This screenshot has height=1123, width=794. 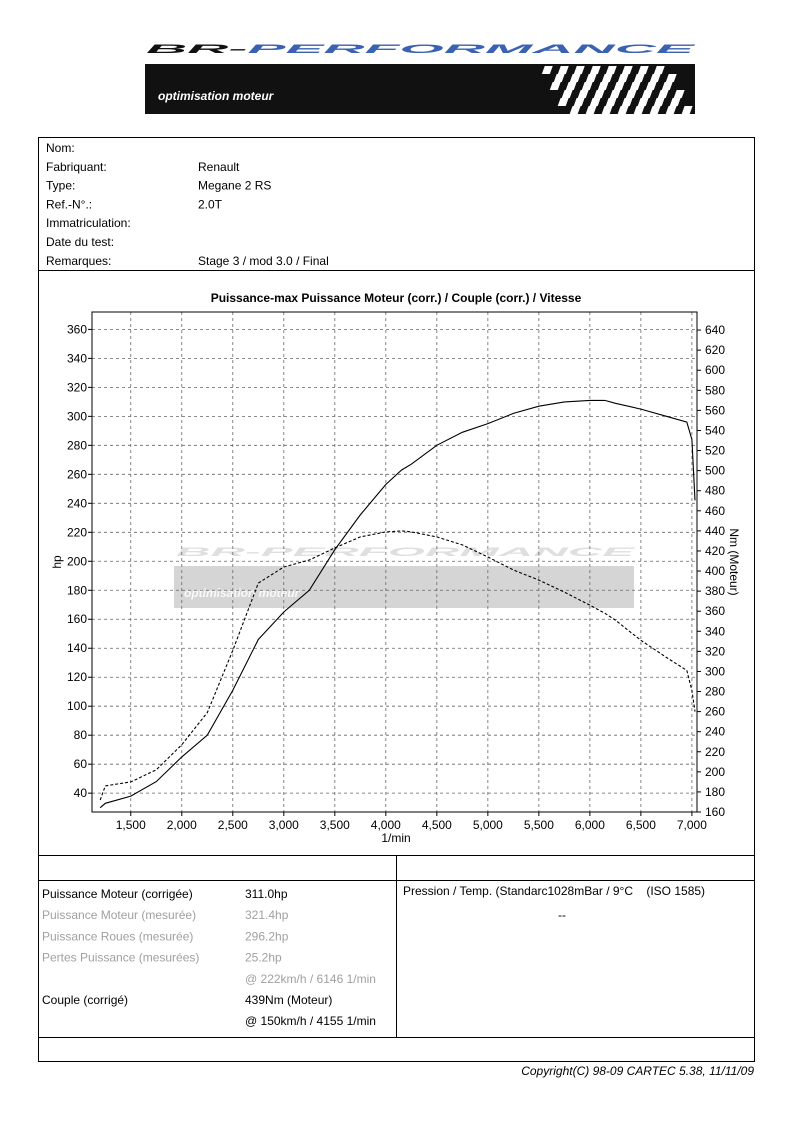 I want to click on y2-tick-label: 200, so click(x=715, y=772).